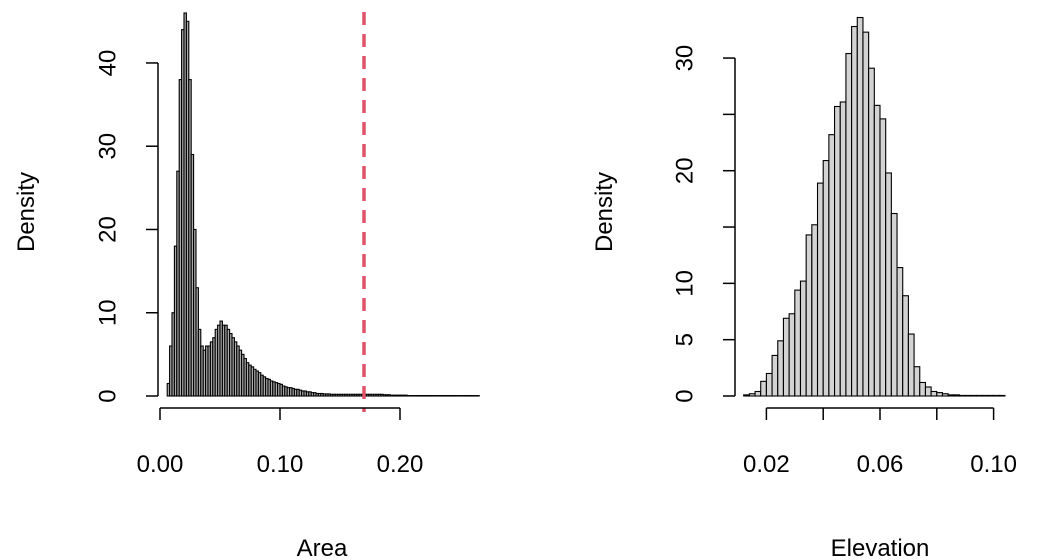  Describe the element at coordinates (880, 442) in the screenshot. I see `elevation-x-axis: 0.02 0.06 0.10` at that location.